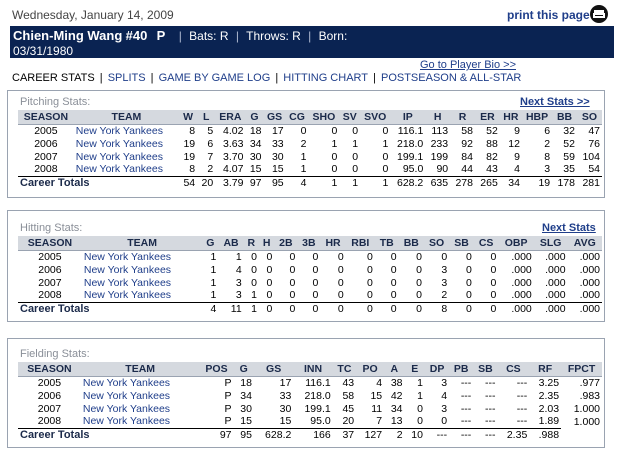  I want to click on printer-icon, so click(599, 14).